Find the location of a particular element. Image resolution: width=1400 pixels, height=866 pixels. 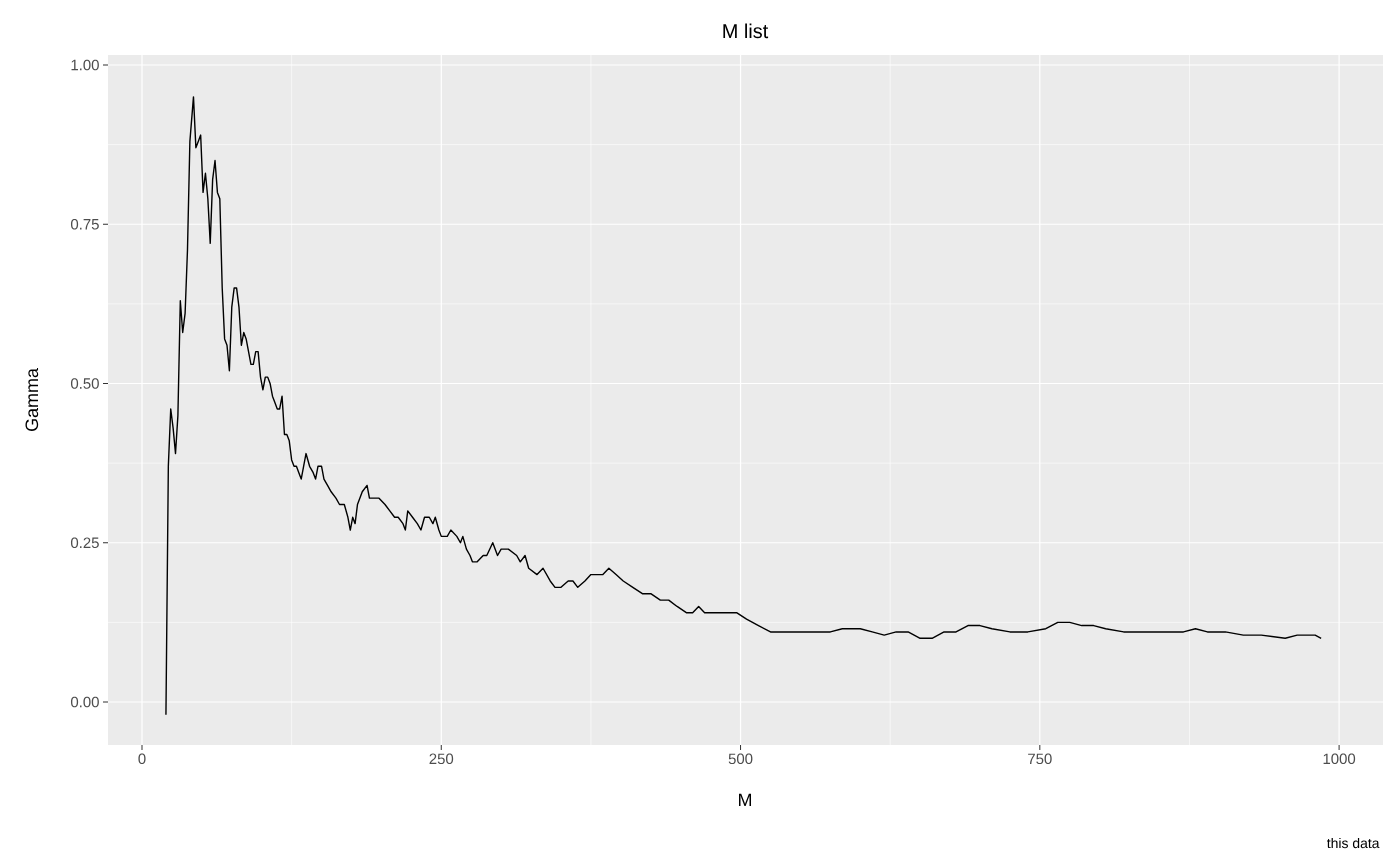

x-tick-label: 0 is located at coordinates (142, 759).